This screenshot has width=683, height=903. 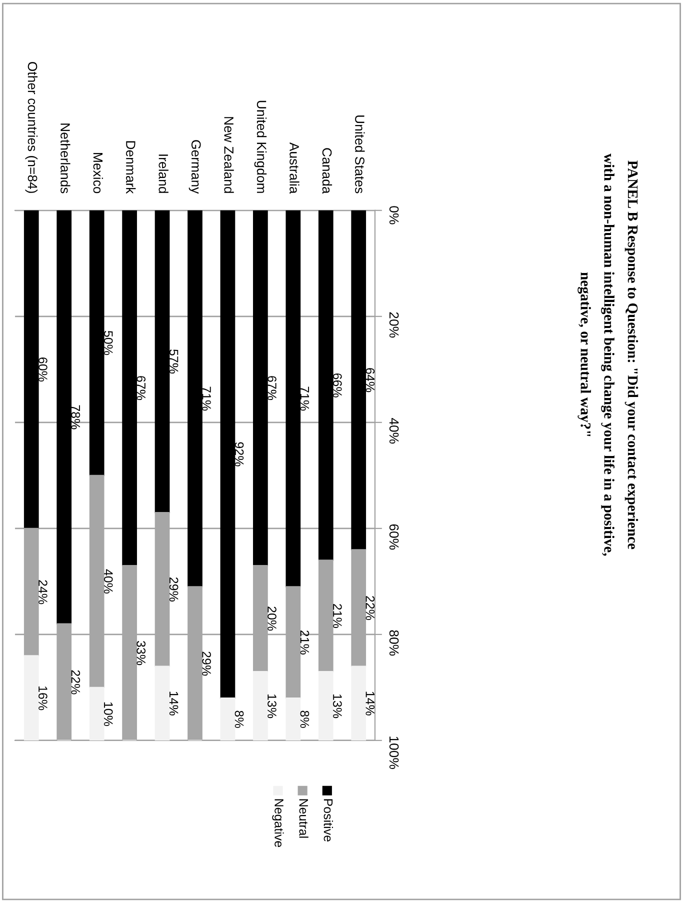 What do you see at coordinates (43, 592) in the screenshot?
I see `data-label: 24%` at bounding box center [43, 592].